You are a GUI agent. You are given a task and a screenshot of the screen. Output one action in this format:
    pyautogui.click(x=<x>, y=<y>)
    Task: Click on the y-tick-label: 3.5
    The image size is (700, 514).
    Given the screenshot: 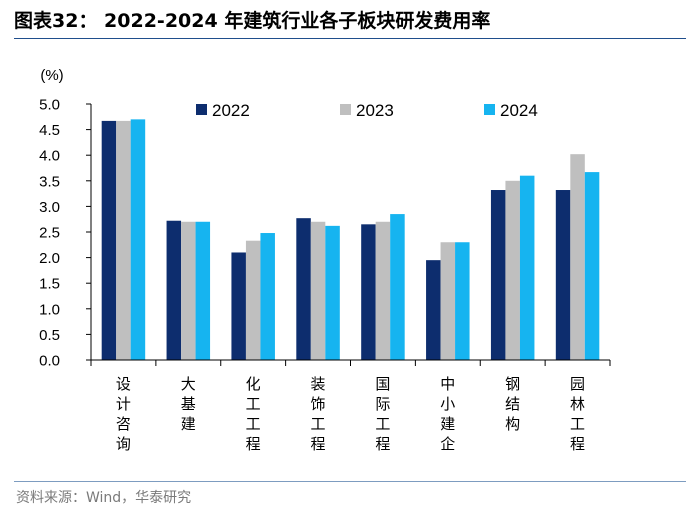 What is the action you would take?
    pyautogui.click(x=49, y=181)
    